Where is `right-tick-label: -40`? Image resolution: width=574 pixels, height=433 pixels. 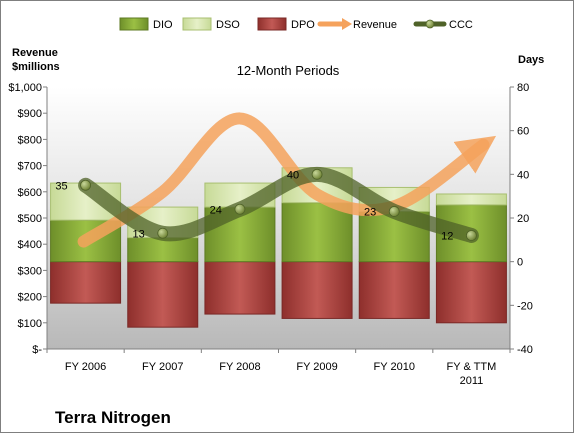
right-tick-label: -40 is located at coordinates (525, 350).